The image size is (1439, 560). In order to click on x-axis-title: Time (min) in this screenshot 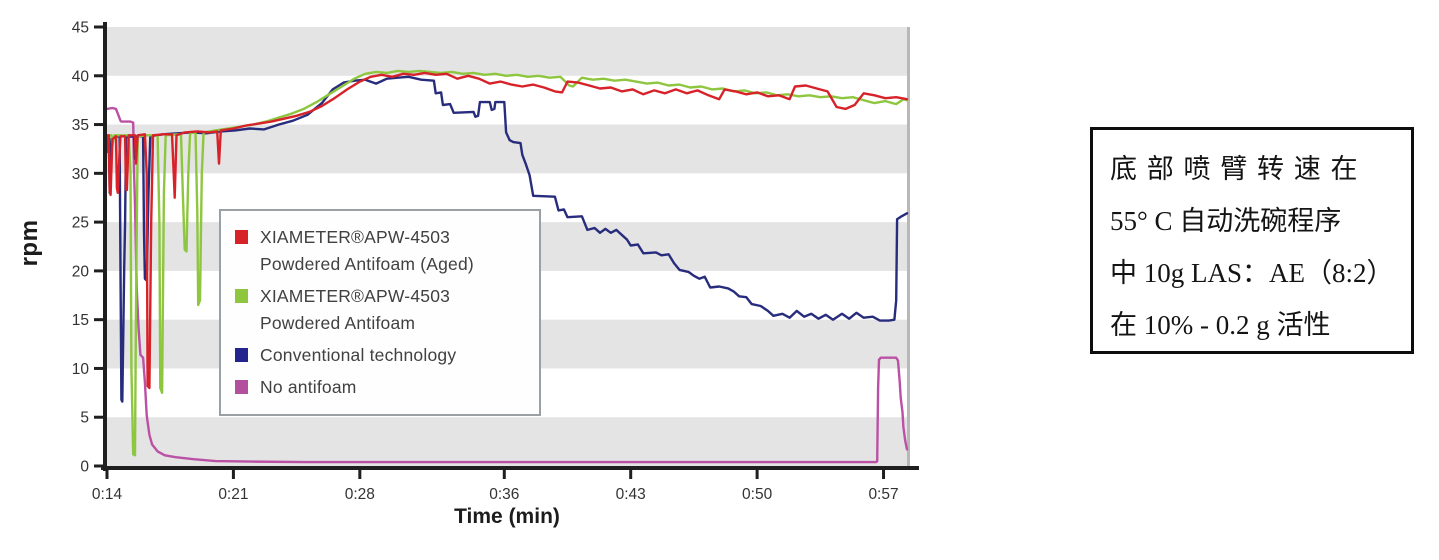, I will do `click(507, 516)`.